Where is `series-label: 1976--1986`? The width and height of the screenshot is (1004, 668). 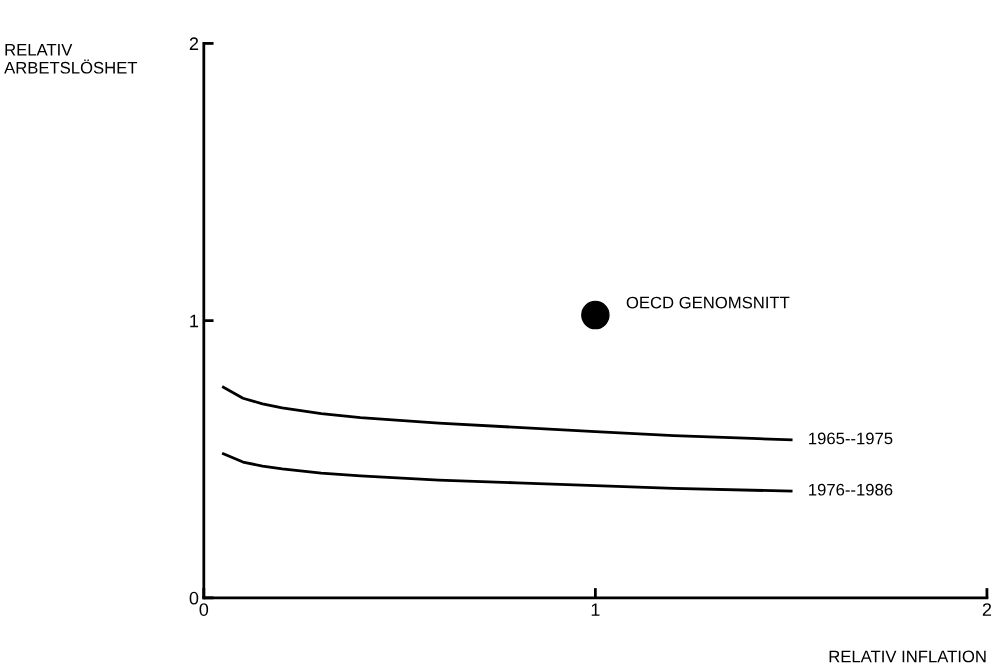 series-label: 1976--1986 is located at coordinates (851, 489).